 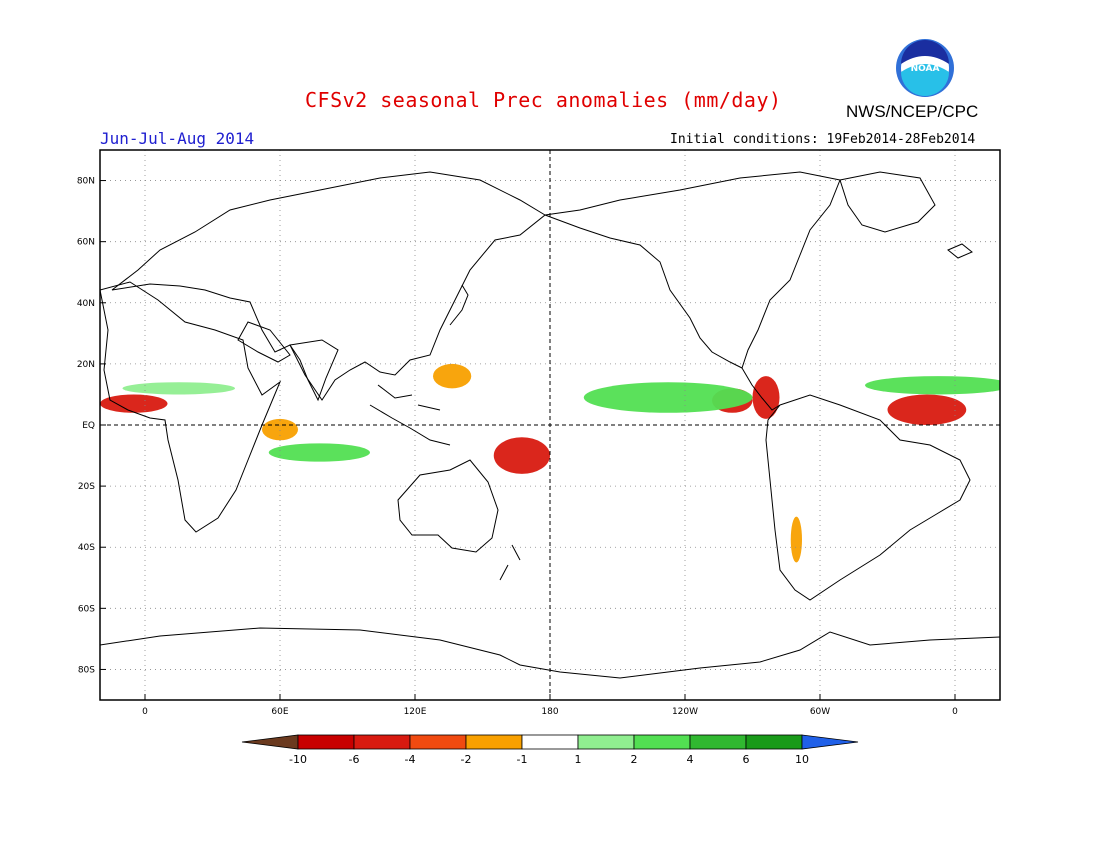 What do you see at coordinates (927, 409) in the screenshot?
I see `anomaly-region-tropical-atlantic-dry` at bounding box center [927, 409].